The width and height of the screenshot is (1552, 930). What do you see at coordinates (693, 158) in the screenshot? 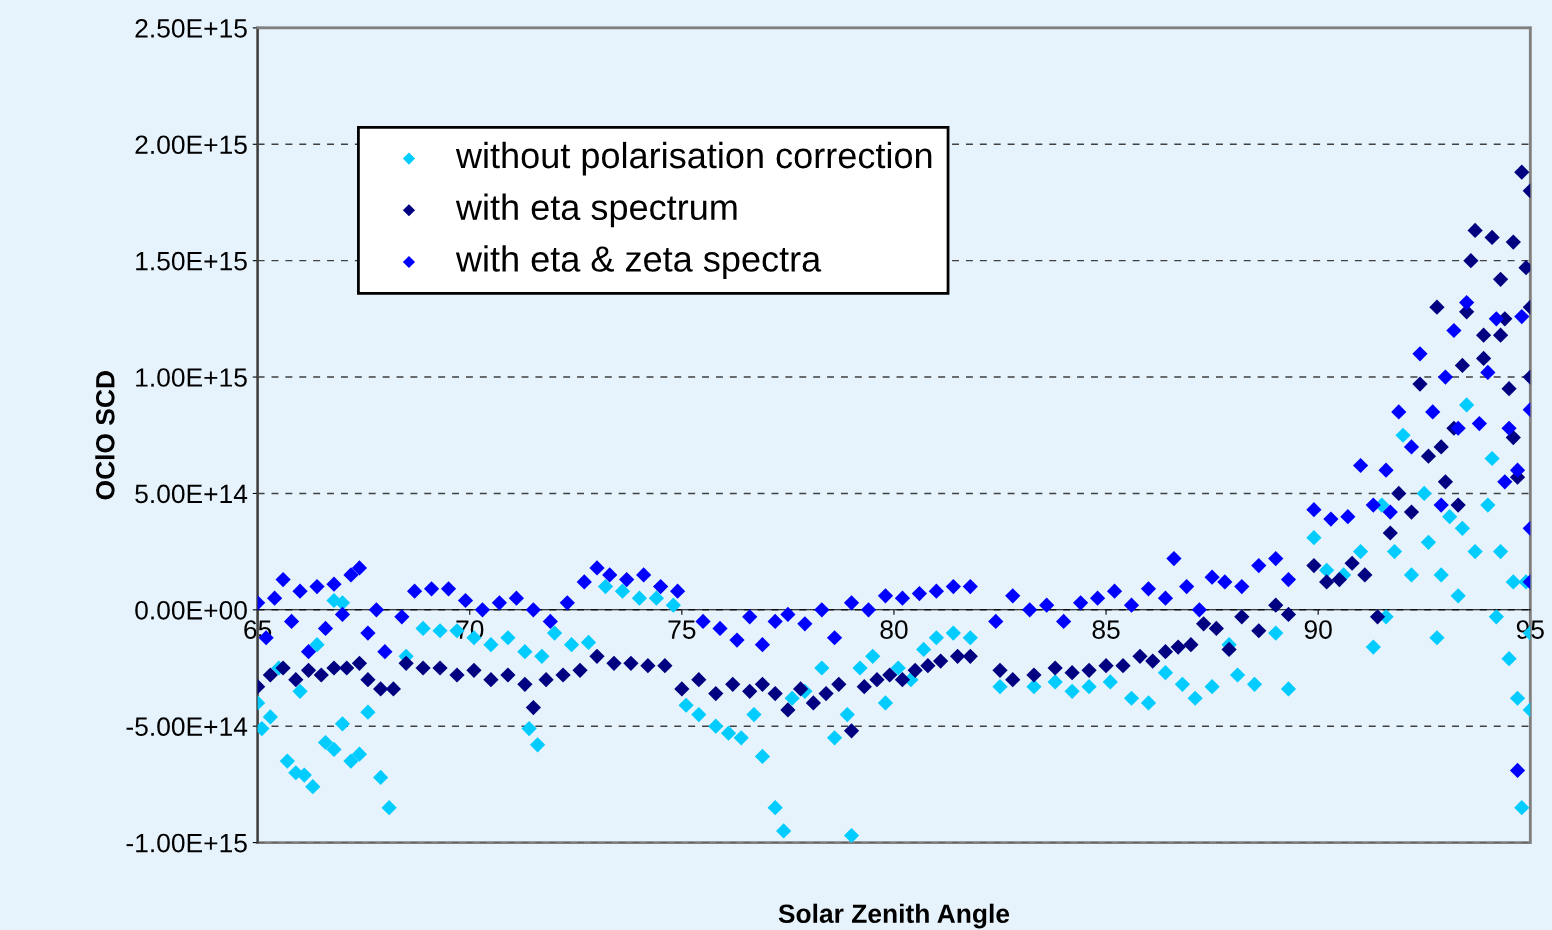
I see `legend-label: without polarisation correction` at bounding box center [693, 158].